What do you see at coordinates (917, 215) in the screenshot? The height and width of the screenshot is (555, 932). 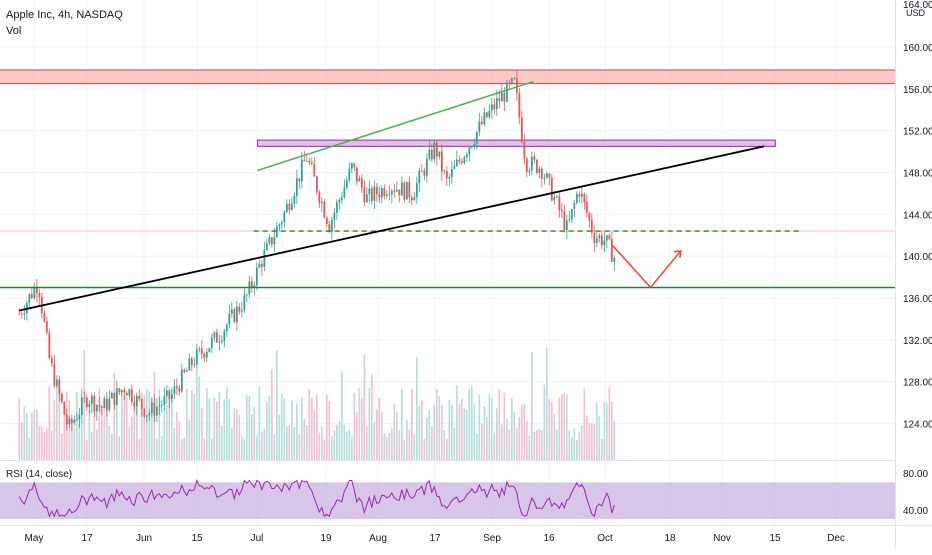 I see `y-tick-label: 144.00` at bounding box center [917, 215].